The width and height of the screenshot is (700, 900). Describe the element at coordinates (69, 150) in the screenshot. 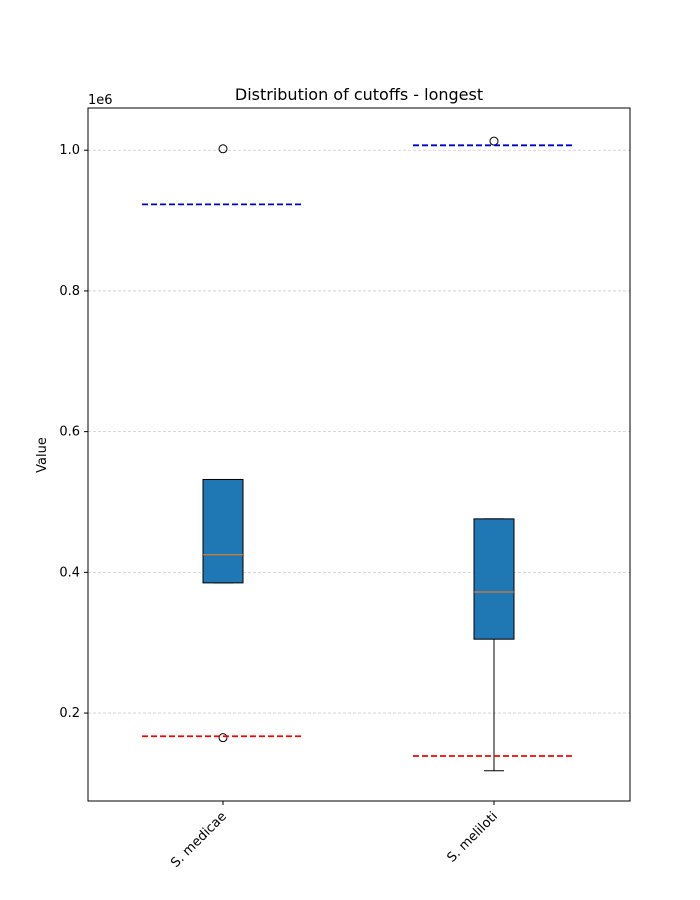

I see `y-tick-label: 1.0` at that location.